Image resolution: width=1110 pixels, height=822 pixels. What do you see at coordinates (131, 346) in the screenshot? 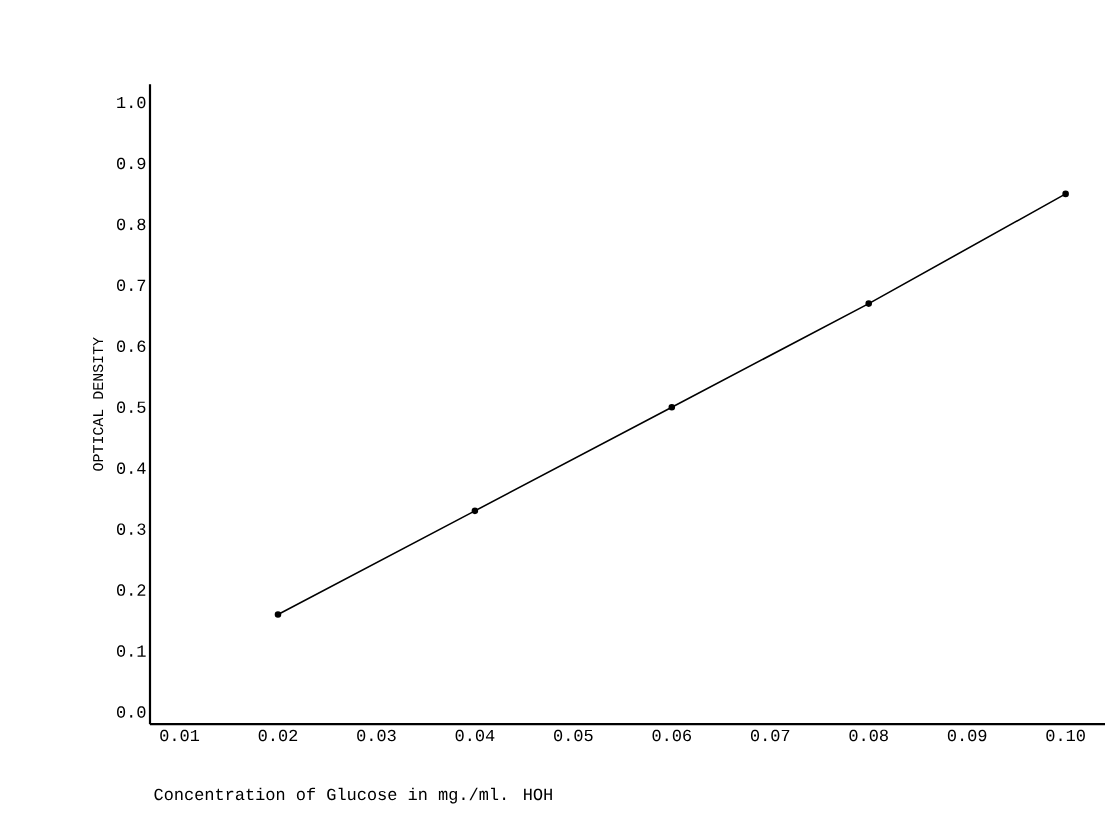
I see `y-tick-label: 0.6` at bounding box center [131, 346].